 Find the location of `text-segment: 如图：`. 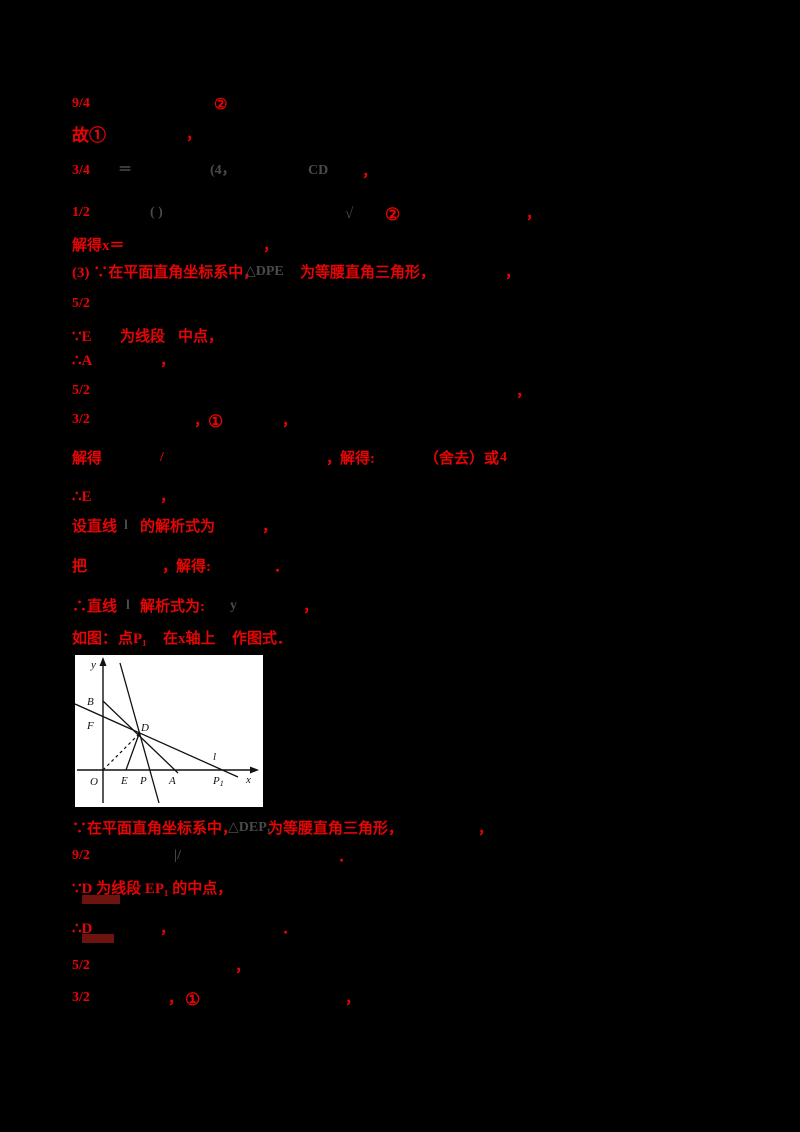

text-segment: 如图： is located at coordinates (95, 639).